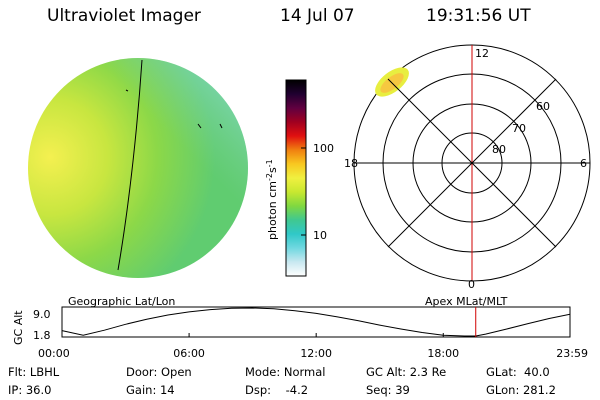 Image resolution: width=600 pixels, height=400 pixels. I want to click on app-title: Ultraviolet Imager, so click(124, 16).